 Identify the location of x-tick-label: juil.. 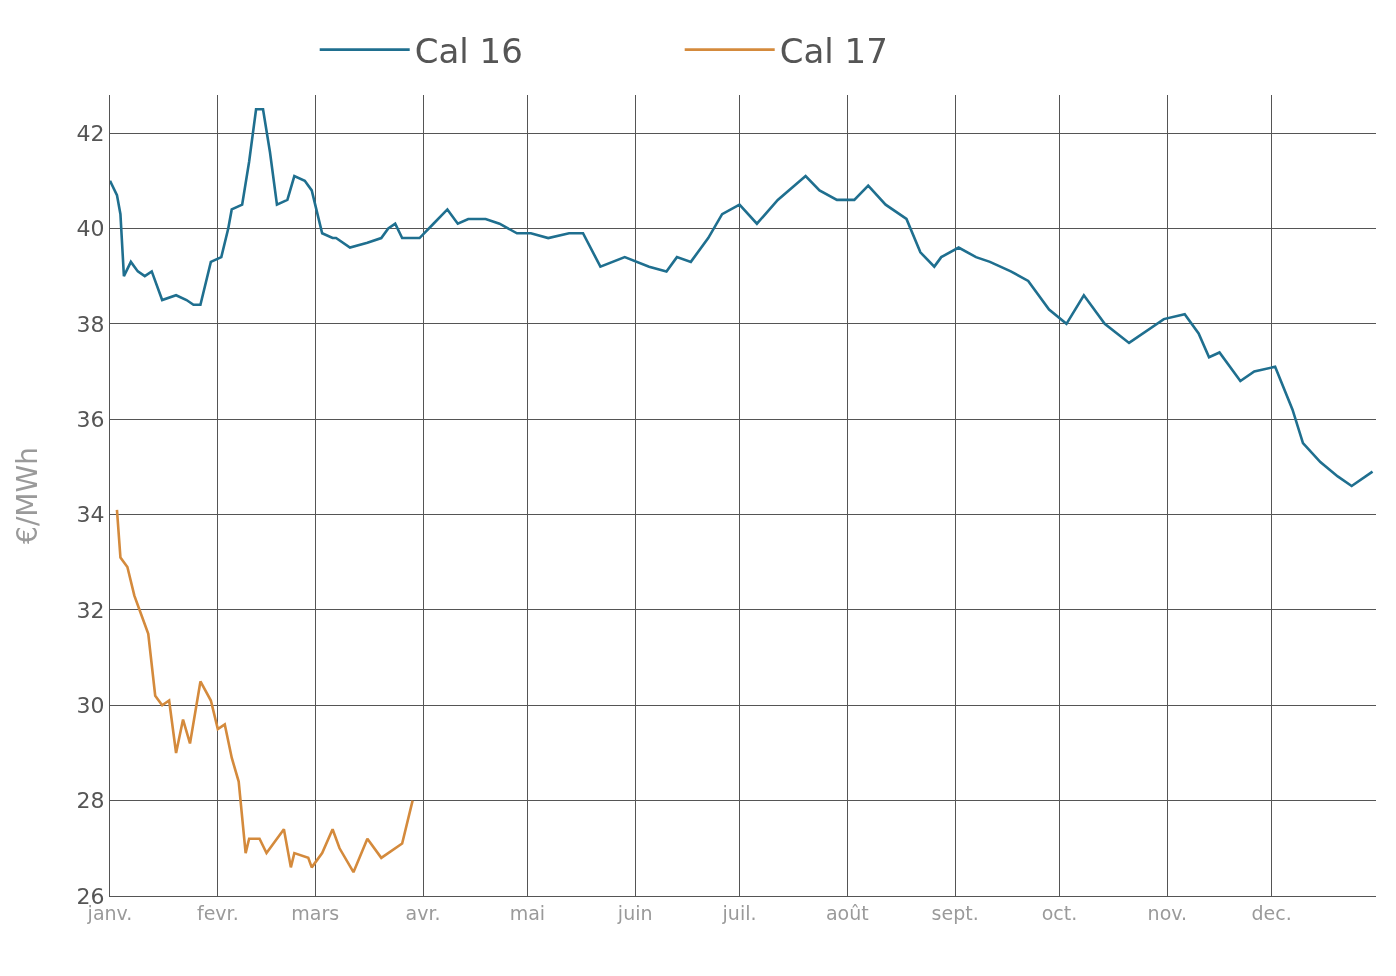
(739, 912).